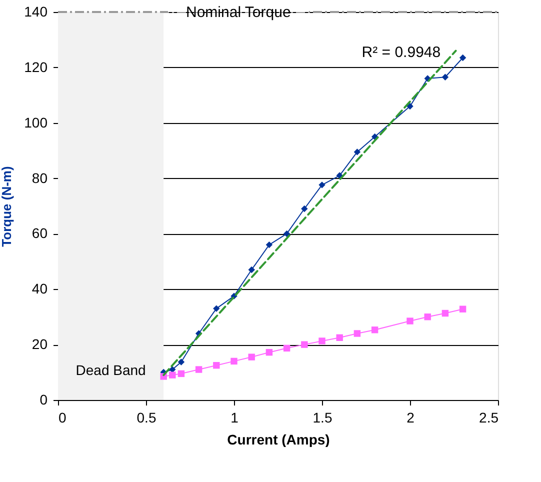  I want to click on x-tick-label: 0, so click(62, 418).